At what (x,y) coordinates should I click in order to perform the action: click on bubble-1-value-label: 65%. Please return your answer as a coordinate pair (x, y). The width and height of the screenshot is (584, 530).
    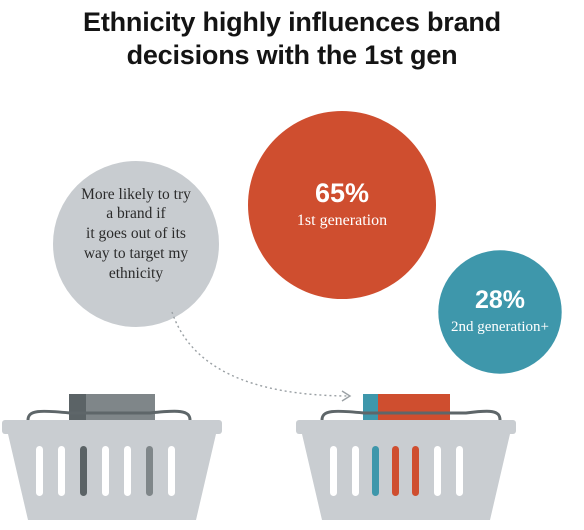
    Looking at the image, I should click on (342, 193).